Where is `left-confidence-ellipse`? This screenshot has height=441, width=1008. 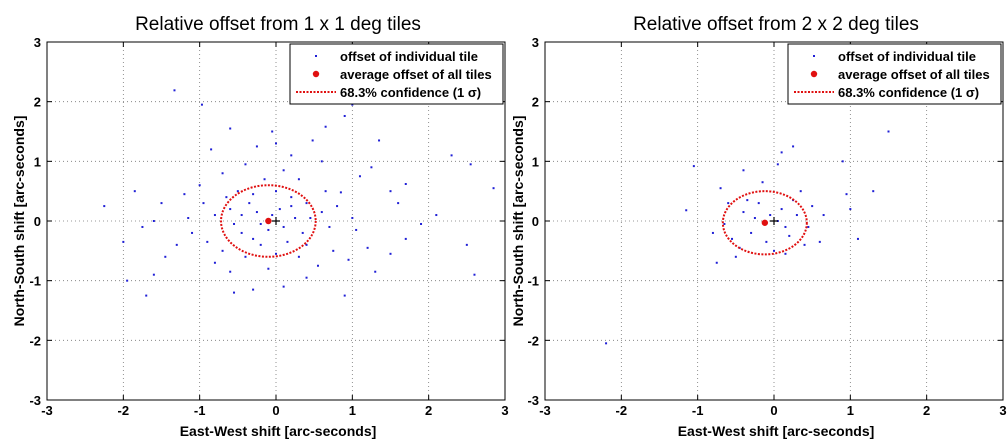
left-confidence-ellipse is located at coordinates (268, 221).